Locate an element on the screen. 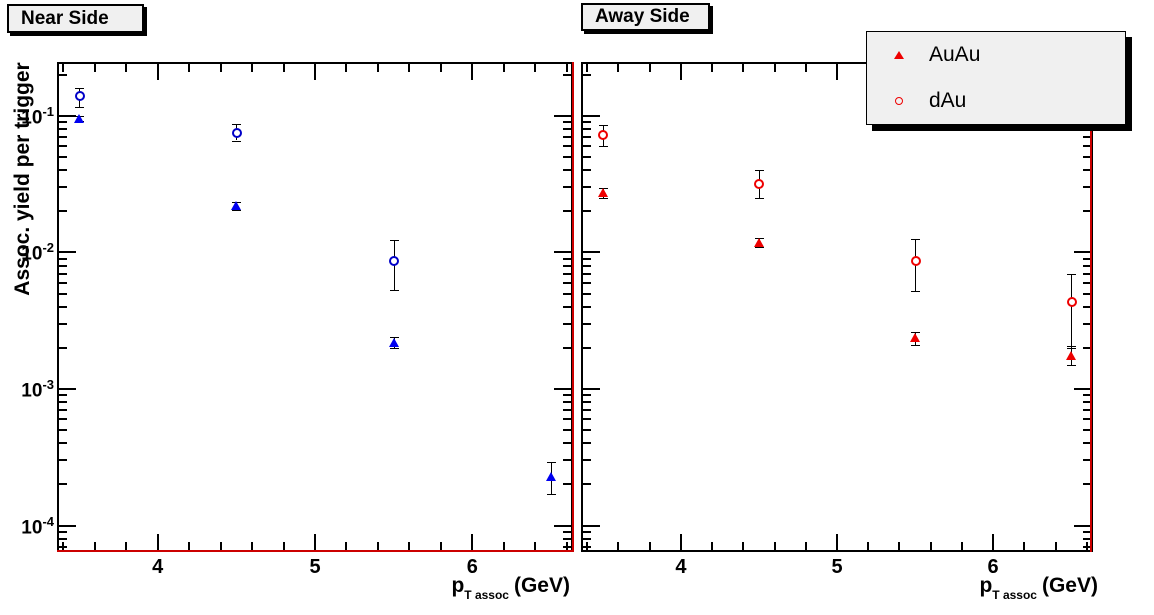  data-marker-dau is located at coordinates (394, 260).